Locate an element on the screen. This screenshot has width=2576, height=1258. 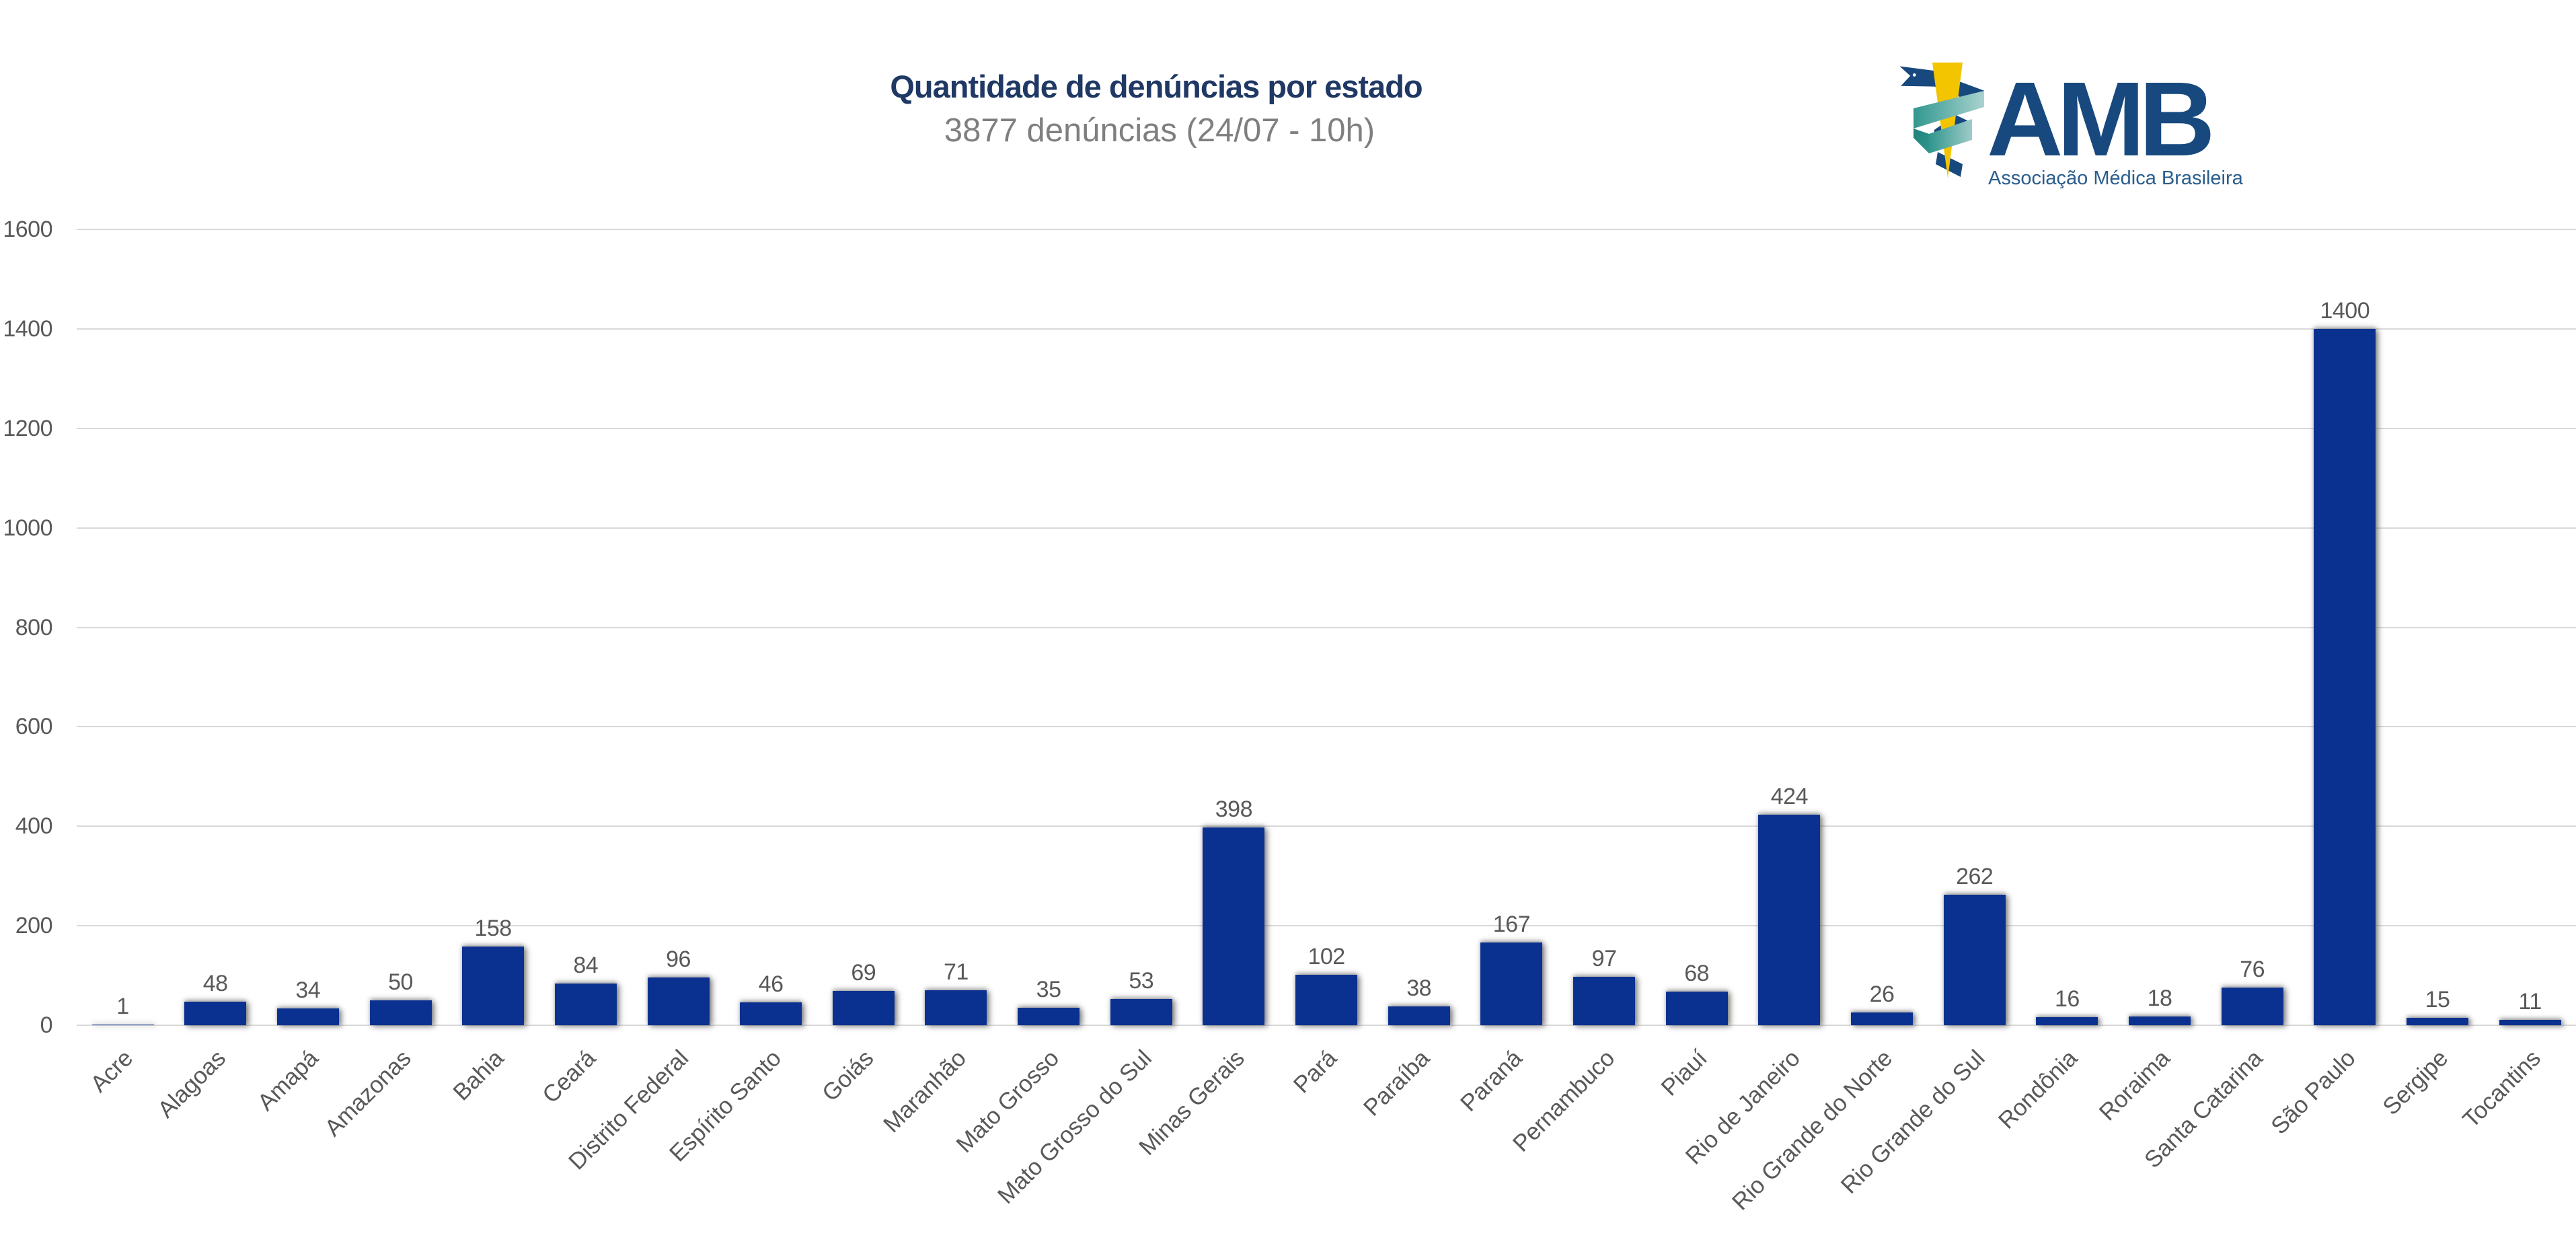
svg-text: AMB is located at coordinates (2099, 119).